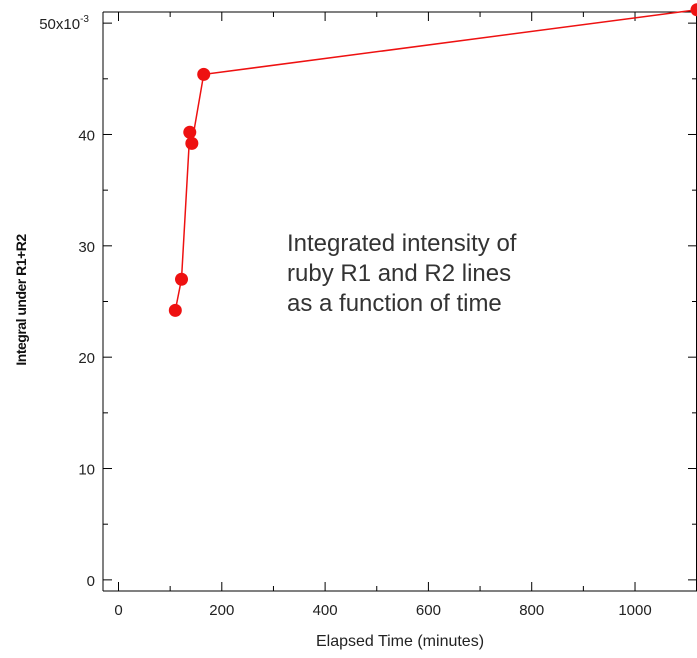 The image size is (697, 658). I want to click on y-tick-label: 10, so click(86, 470).